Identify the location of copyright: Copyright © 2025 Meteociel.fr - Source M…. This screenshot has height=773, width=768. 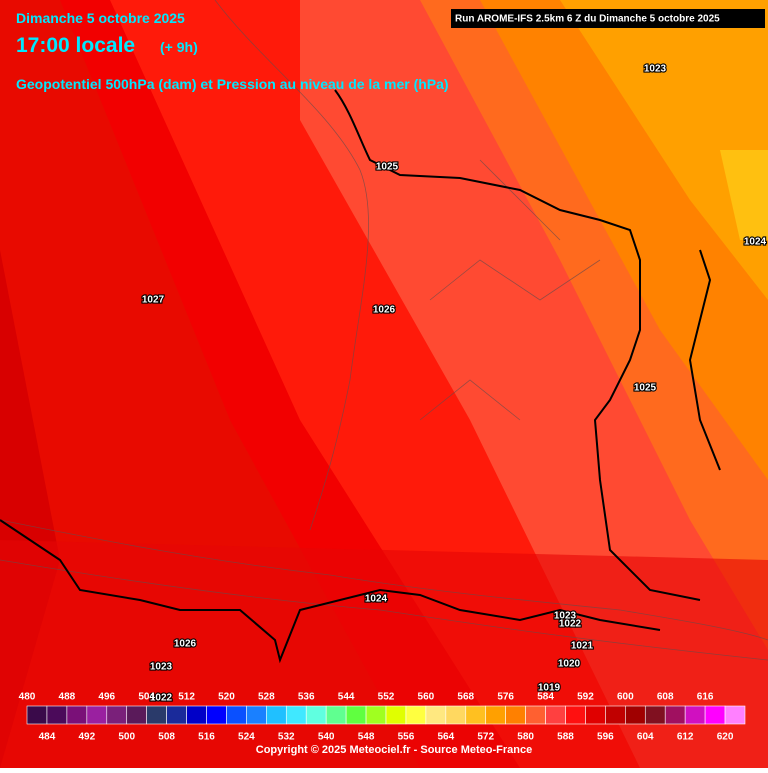
(394, 750).